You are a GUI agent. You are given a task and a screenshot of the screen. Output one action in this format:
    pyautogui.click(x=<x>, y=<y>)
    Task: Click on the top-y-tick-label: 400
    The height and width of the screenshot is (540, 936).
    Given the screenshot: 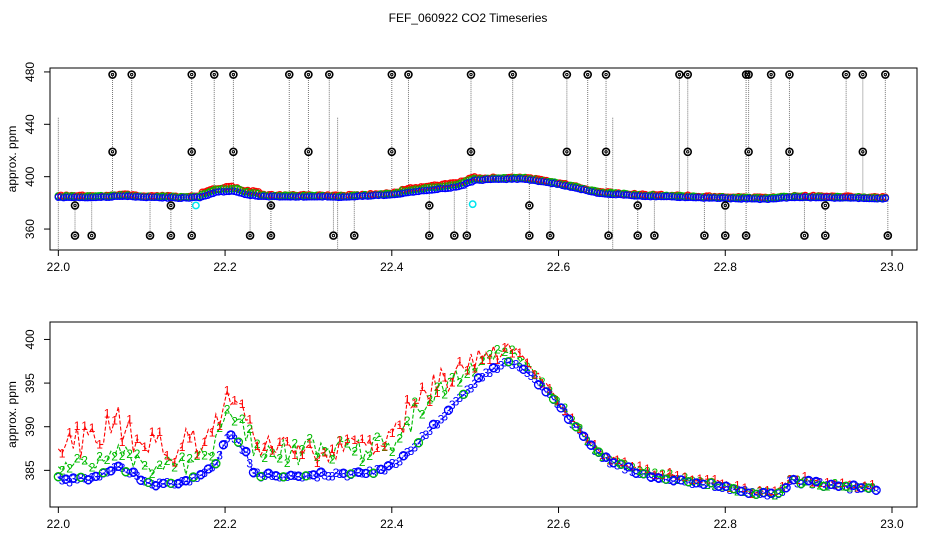 What is the action you would take?
    pyautogui.click(x=30, y=176)
    